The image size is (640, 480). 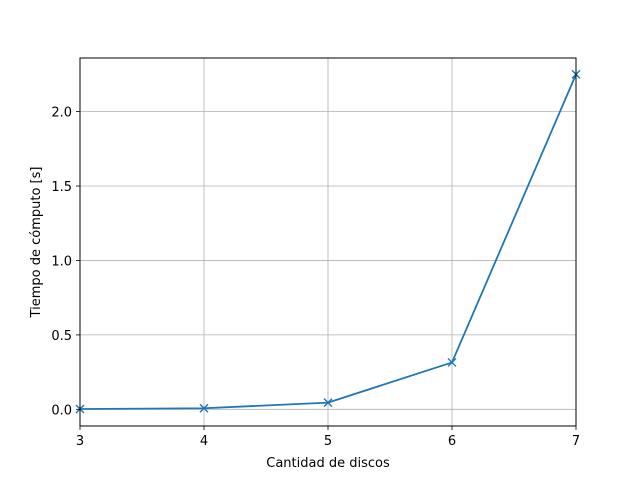 I want to click on y-tick-label: 0.0, so click(x=61, y=410).